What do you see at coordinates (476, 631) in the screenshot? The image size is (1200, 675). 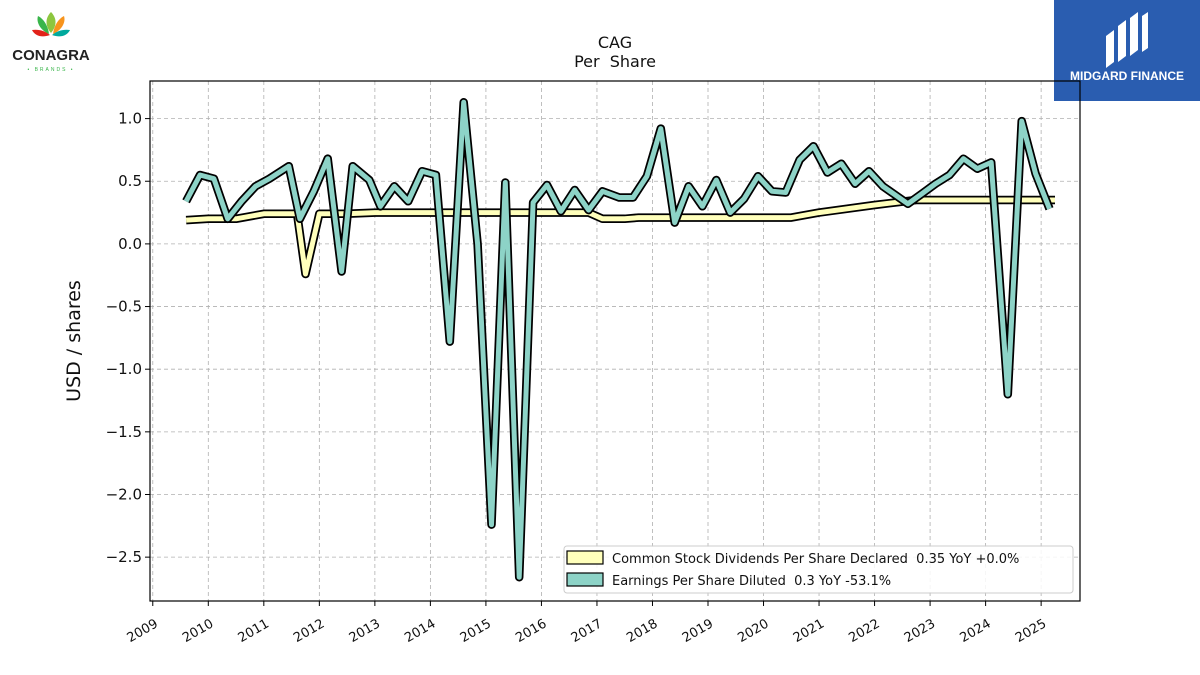 I see `x-tick-label: 2015` at bounding box center [476, 631].